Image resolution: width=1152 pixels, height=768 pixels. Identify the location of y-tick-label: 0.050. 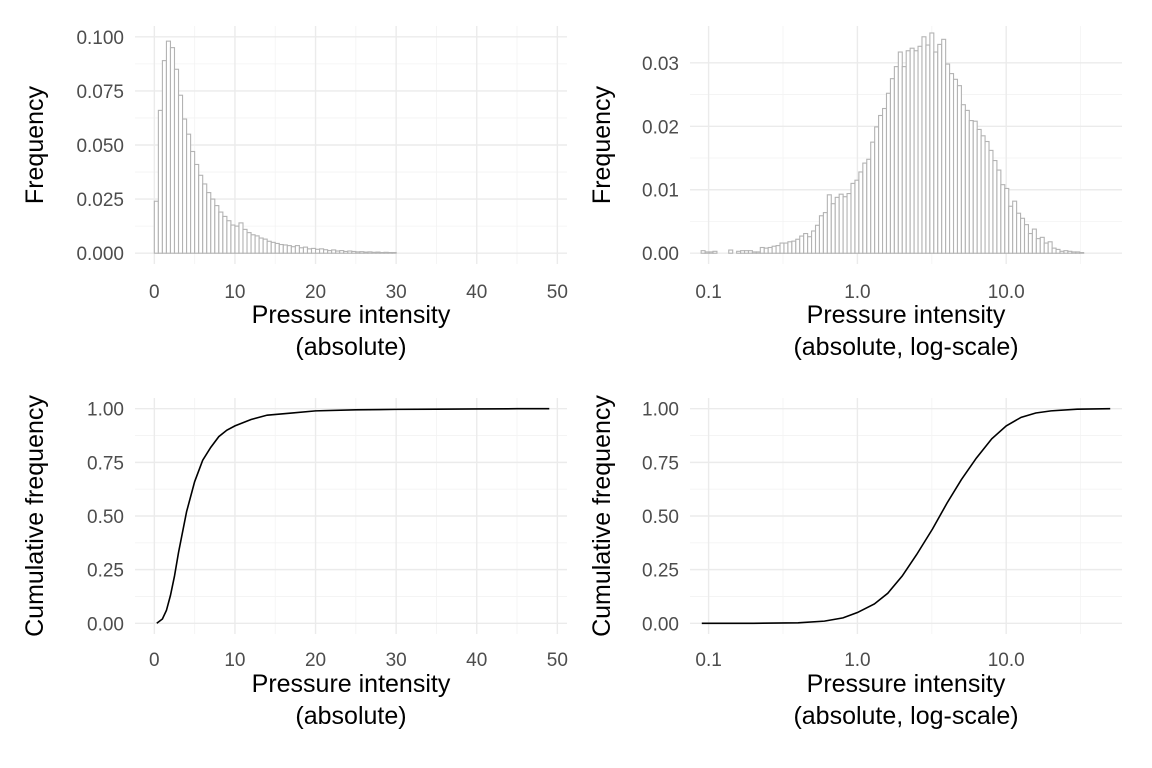
(100, 146).